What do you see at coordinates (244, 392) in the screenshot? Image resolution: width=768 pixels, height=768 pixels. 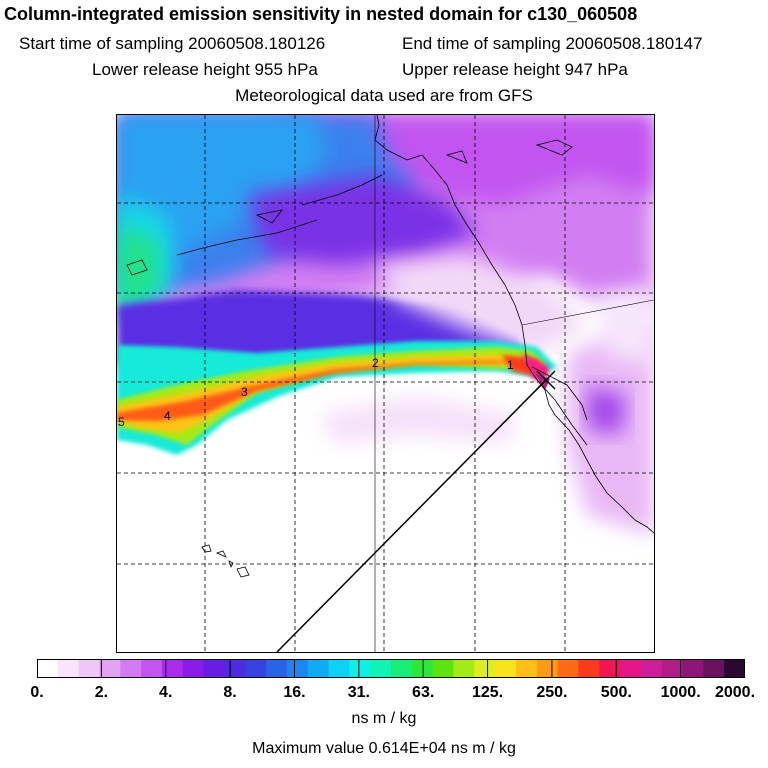 I see `plume-label-3: 3` at bounding box center [244, 392].